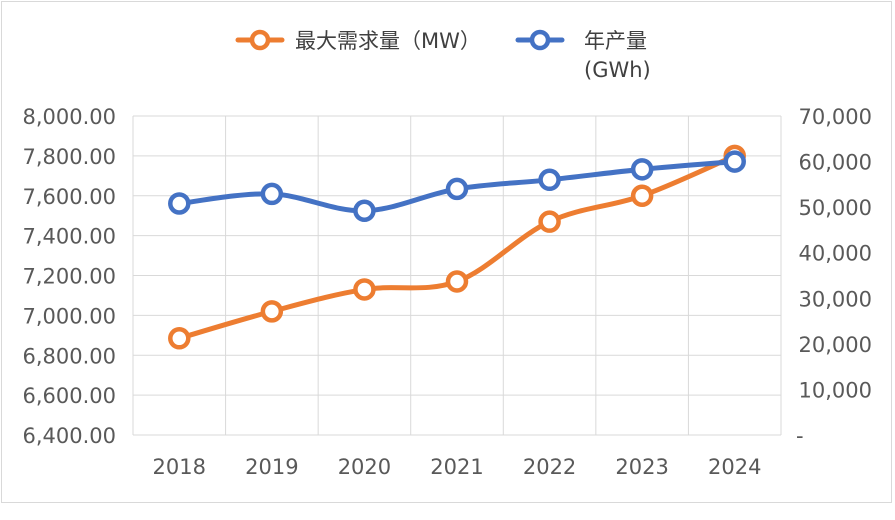  Describe the element at coordinates (69, 157) in the screenshot. I see `left-axis-tick-label: 7,800.00` at that location.